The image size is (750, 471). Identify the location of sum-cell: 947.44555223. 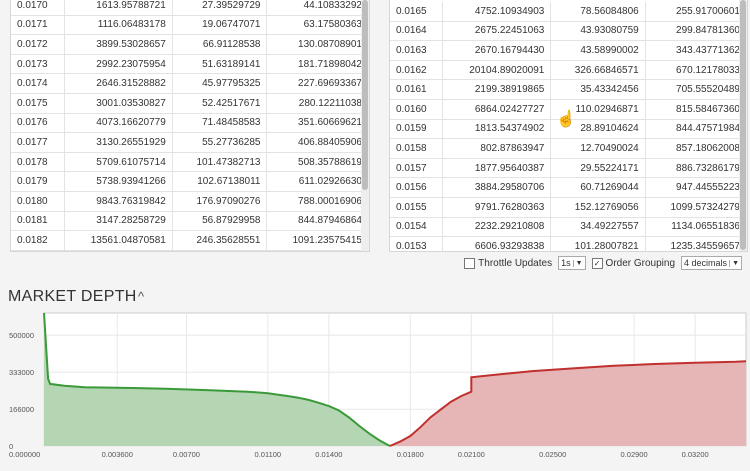
(696, 187).